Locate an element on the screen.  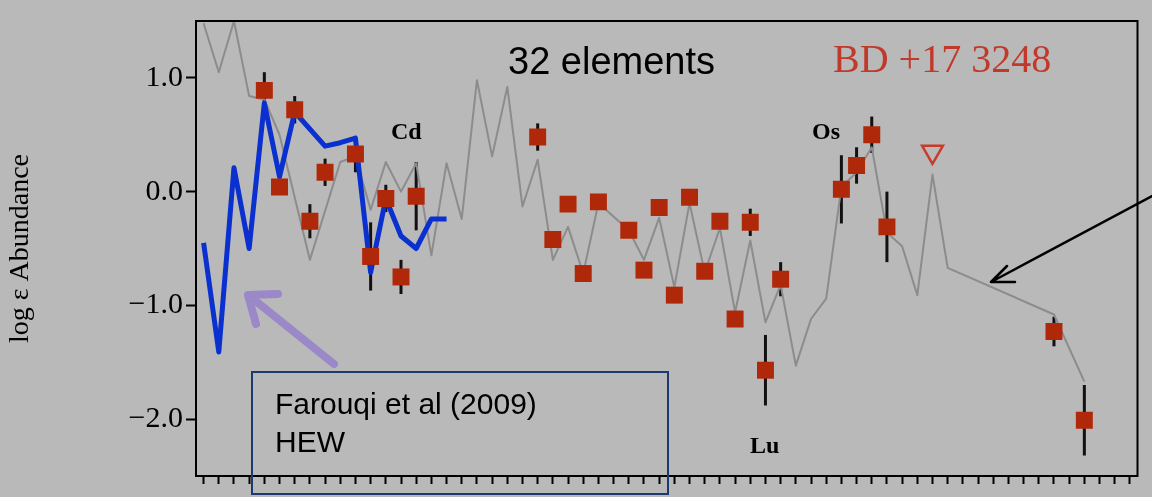
y-tick-label: −1.0 is located at coordinates (155, 303).